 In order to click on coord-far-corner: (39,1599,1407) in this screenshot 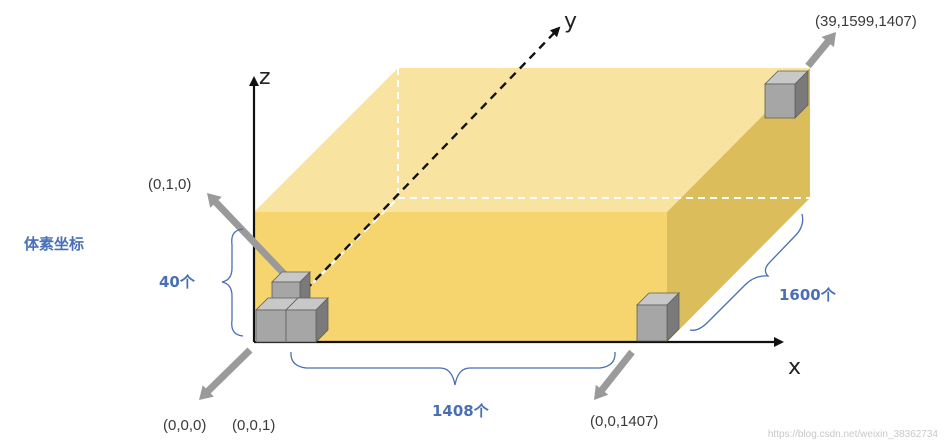, I will do `click(866, 21)`.